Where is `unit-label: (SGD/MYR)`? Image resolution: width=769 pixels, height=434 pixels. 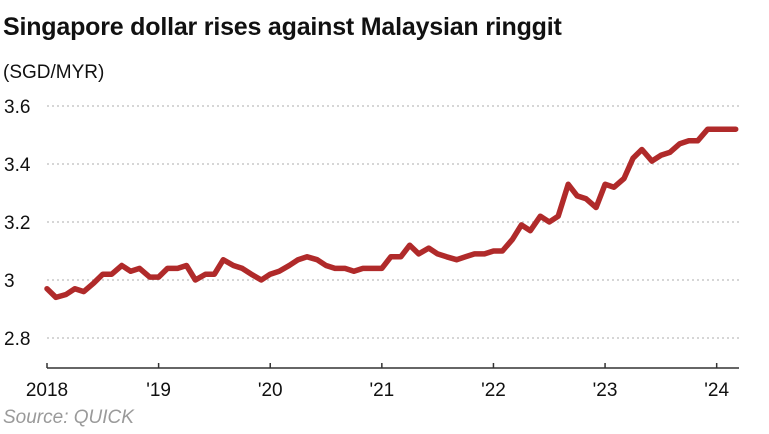
unit-label: (SGD/MYR) is located at coordinates (54, 72).